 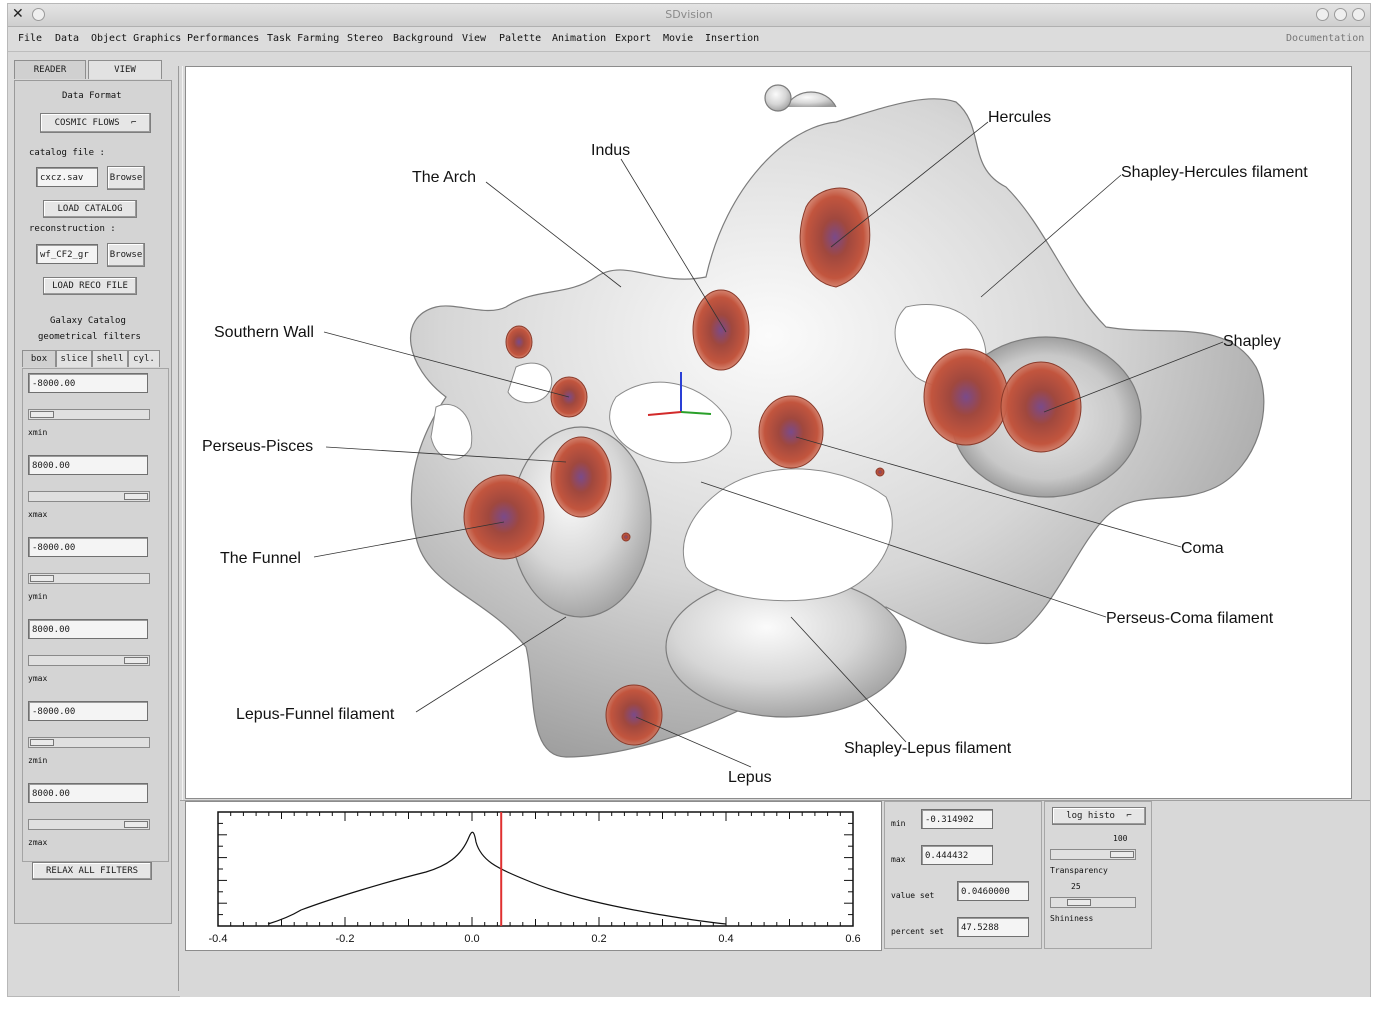 What do you see at coordinates (678, 38) in the screenshot?
I see `menu-movie: Movie` at bounding box center [678, 38].